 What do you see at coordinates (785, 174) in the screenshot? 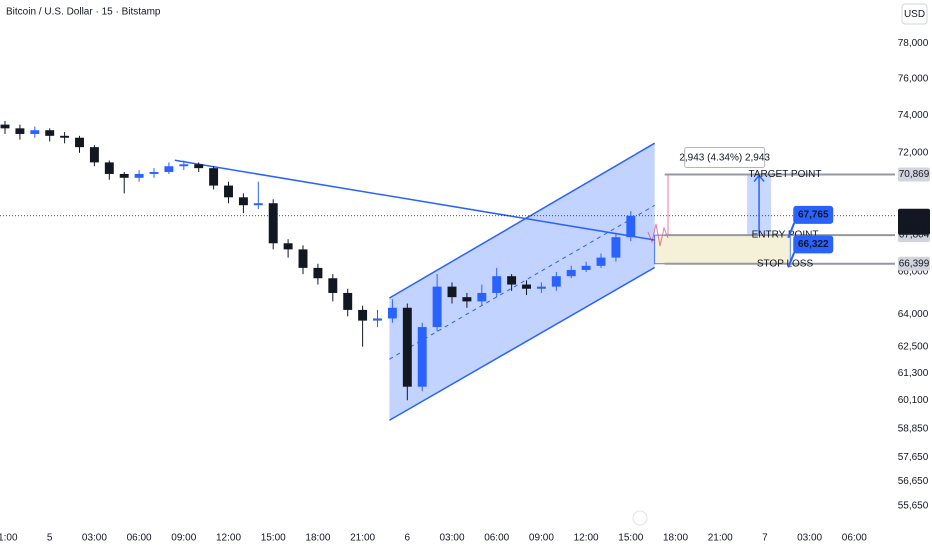
I see `level-name: TARGET POINT` at bounding box center [785, 174].